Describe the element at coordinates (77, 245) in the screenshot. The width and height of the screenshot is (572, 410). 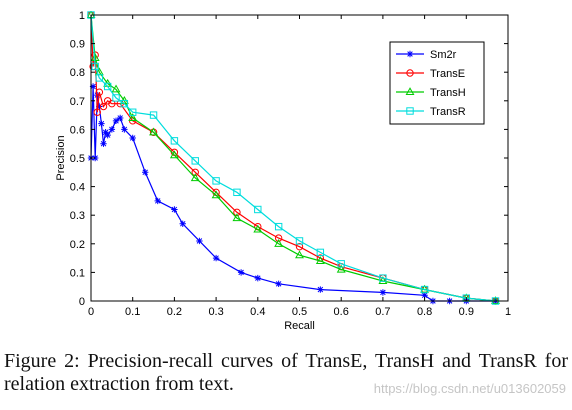
I see `y-tick-label: 0.2` at that location.